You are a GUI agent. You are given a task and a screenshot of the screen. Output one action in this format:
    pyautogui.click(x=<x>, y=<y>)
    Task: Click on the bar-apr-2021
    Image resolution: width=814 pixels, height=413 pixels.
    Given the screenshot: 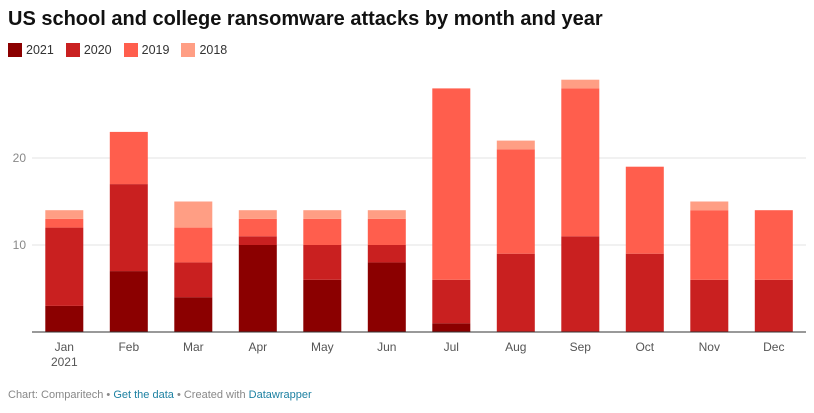 What is the action you would take?
    pyautogui.click(x=257, y=288)
    